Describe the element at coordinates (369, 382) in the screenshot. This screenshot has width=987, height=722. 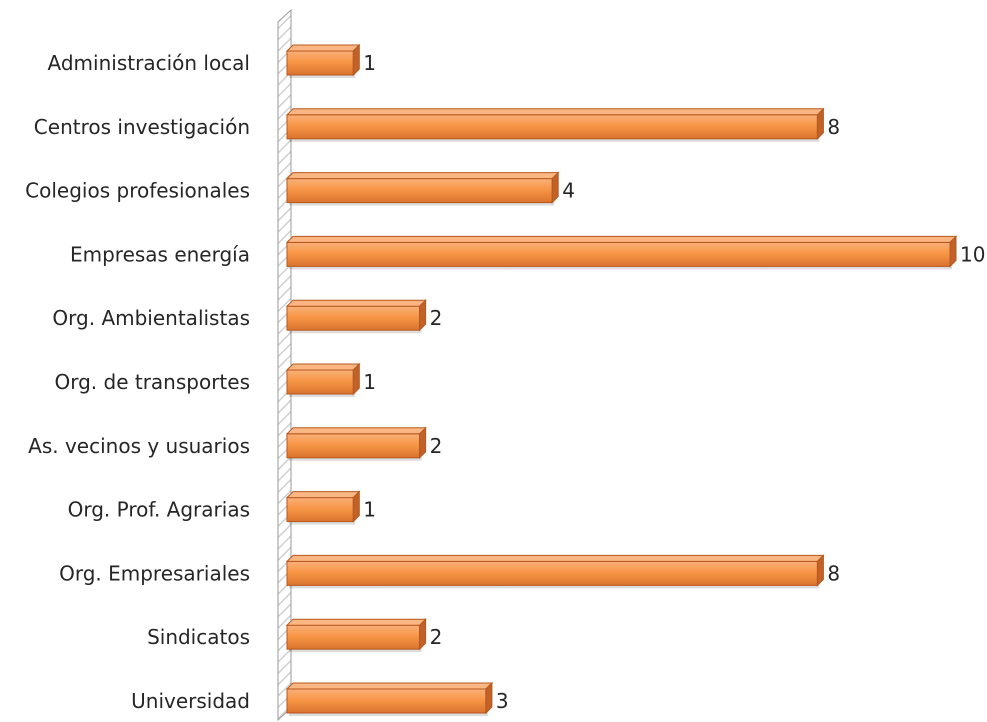
I see `value-label-5: 1` at that location.